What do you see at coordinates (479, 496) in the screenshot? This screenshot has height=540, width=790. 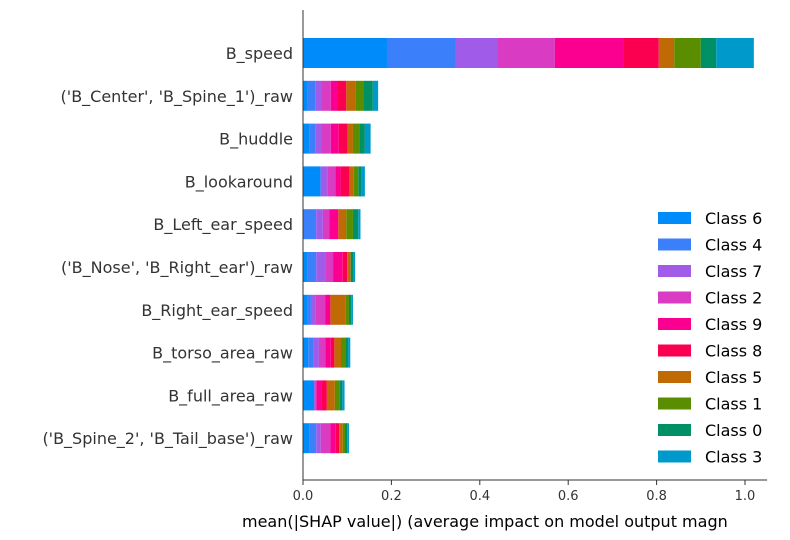 I see `x-tick-label: 0.4` at bounding box center [479, 496].